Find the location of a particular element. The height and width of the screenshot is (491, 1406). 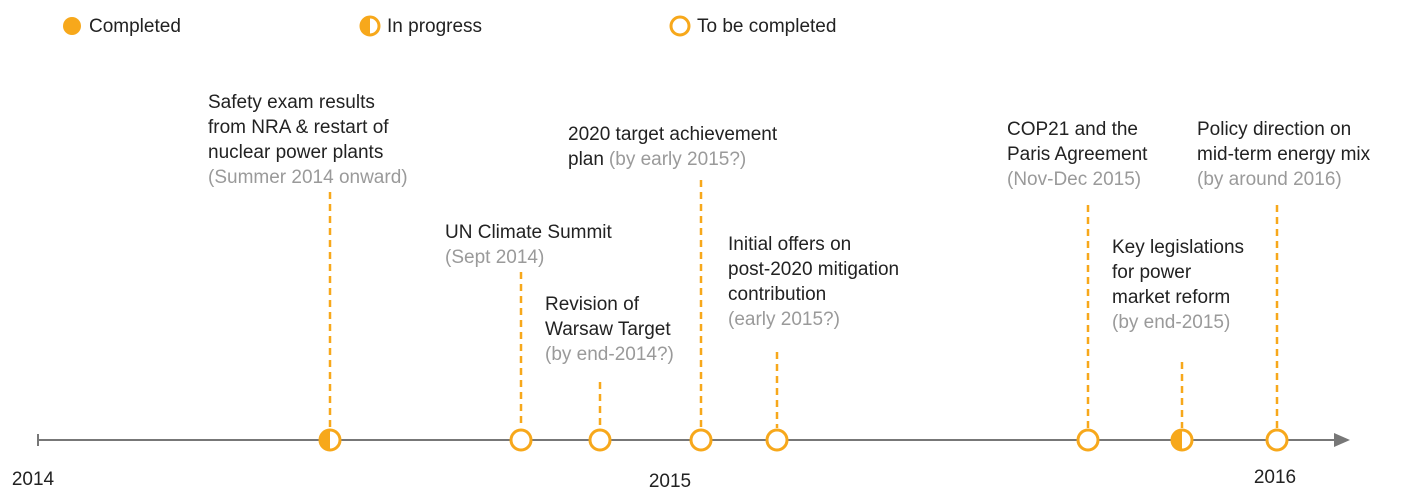

event-label: from NRA & restart of is located at coordinates (298, 127).